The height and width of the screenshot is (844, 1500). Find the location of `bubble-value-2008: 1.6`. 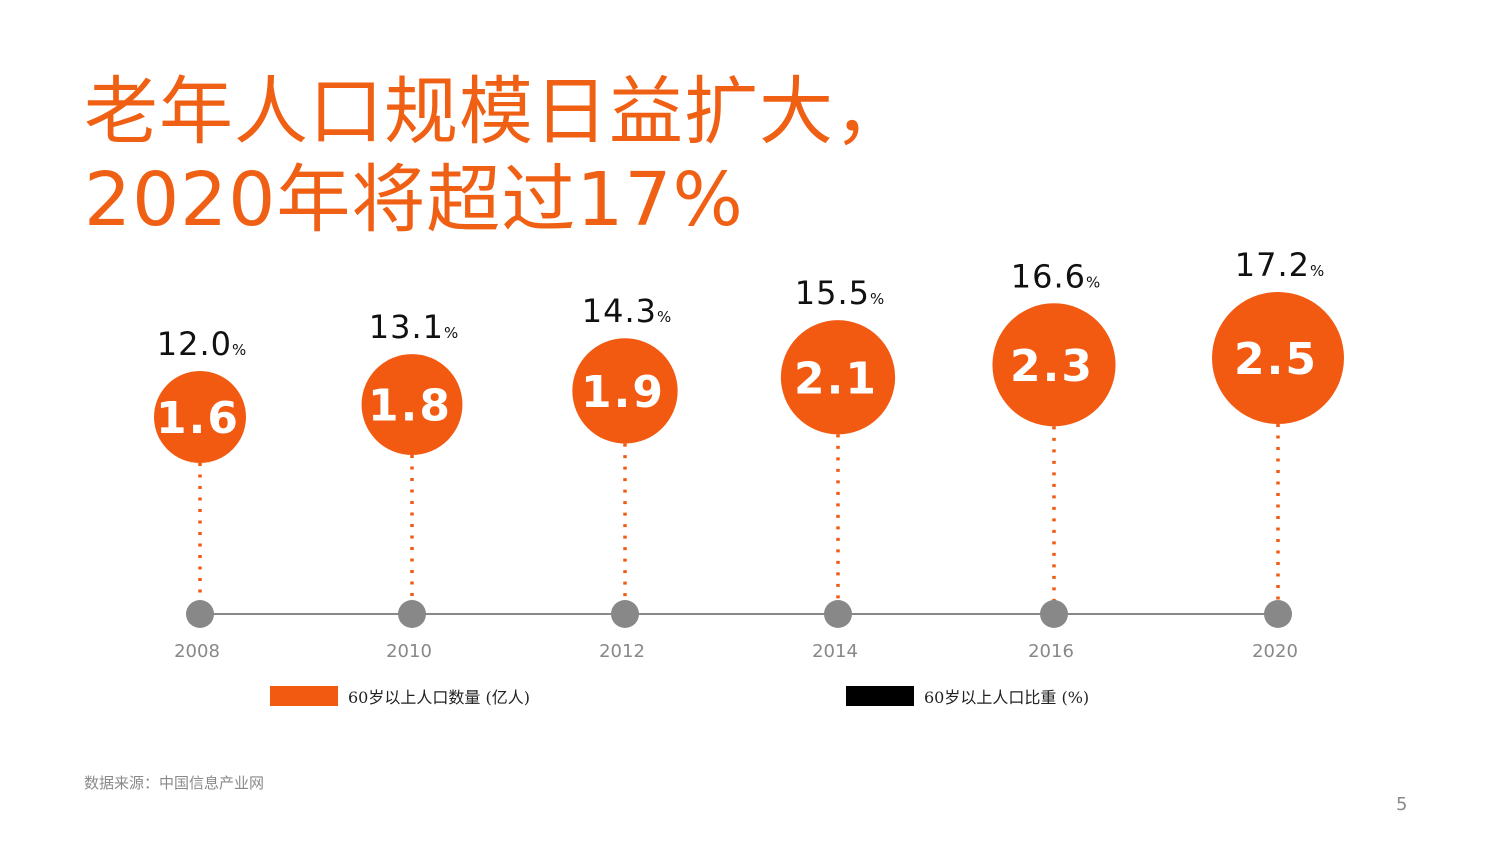

bubble-value-2008: 1.6 is located at coordinates (198, 418).